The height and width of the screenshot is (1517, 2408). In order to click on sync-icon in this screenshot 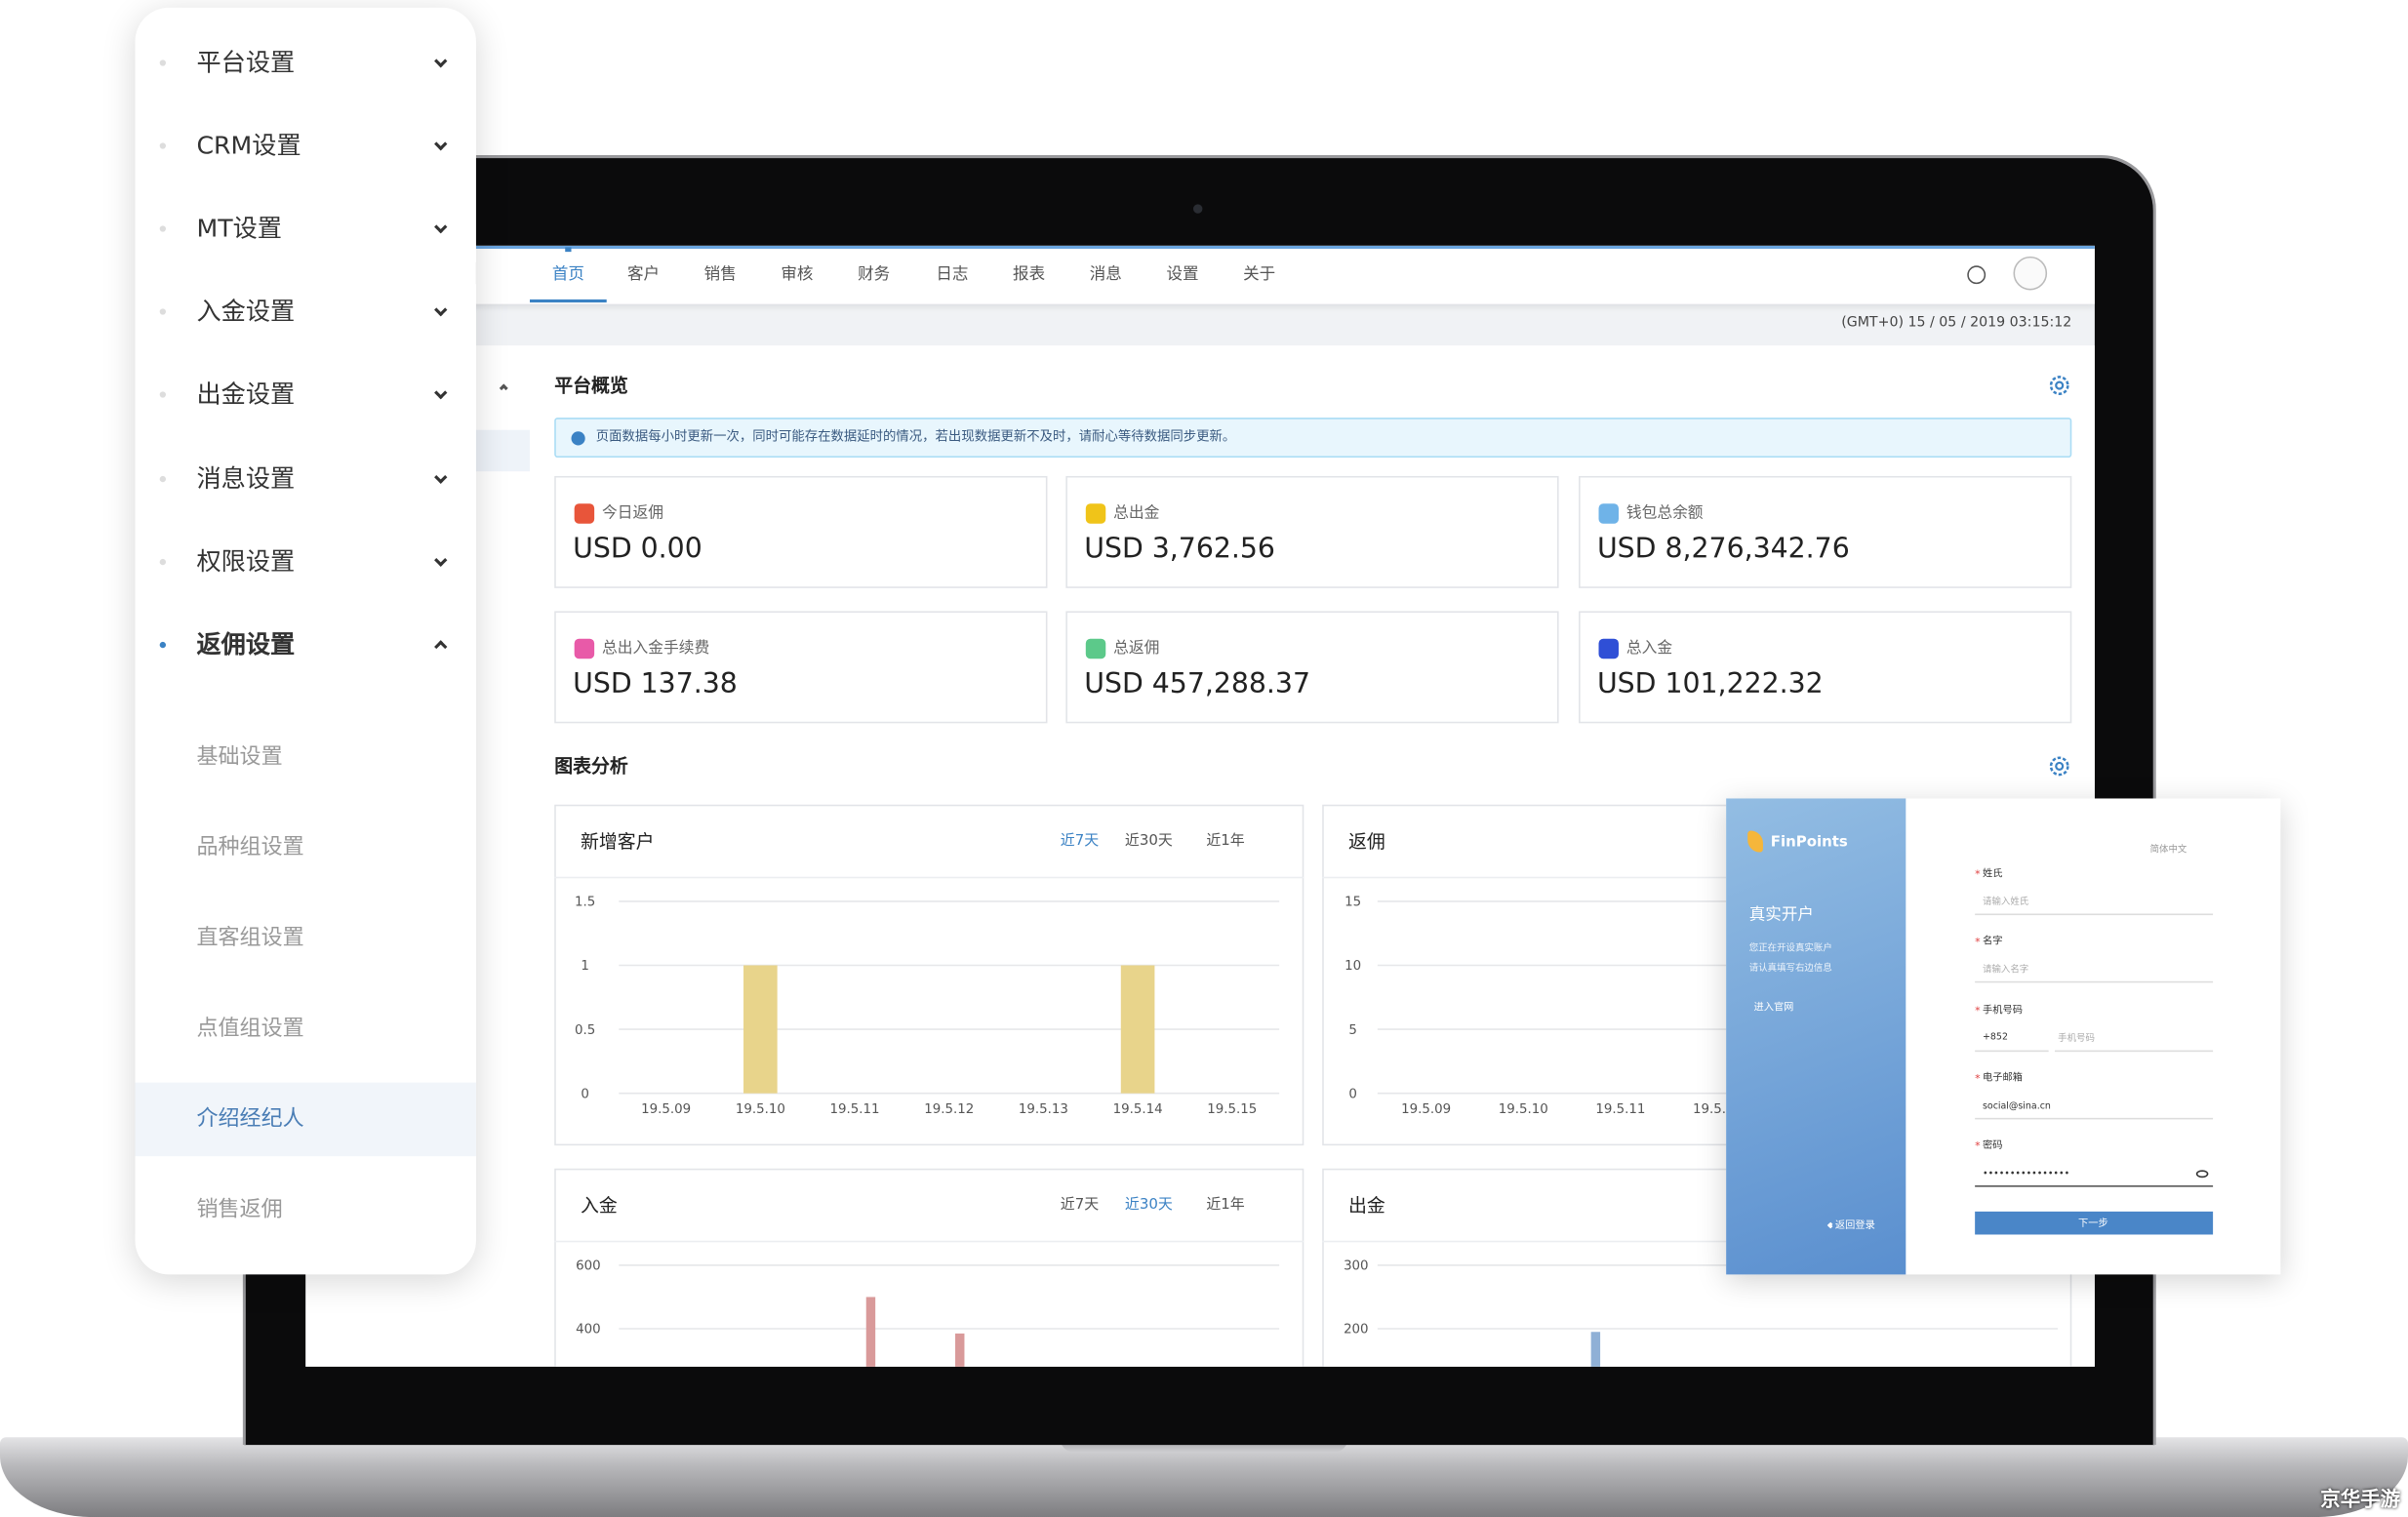, I will do `click(1977, 275)`.